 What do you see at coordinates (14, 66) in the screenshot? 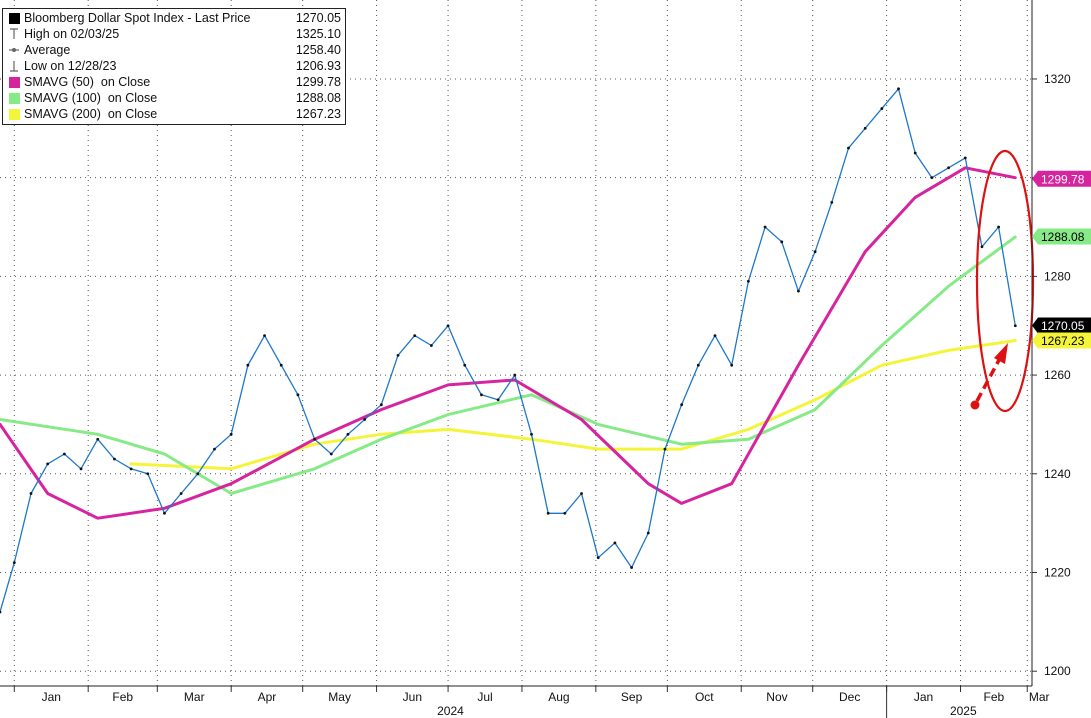
I see `low-marker-icon` at bounding box center [14, 66].